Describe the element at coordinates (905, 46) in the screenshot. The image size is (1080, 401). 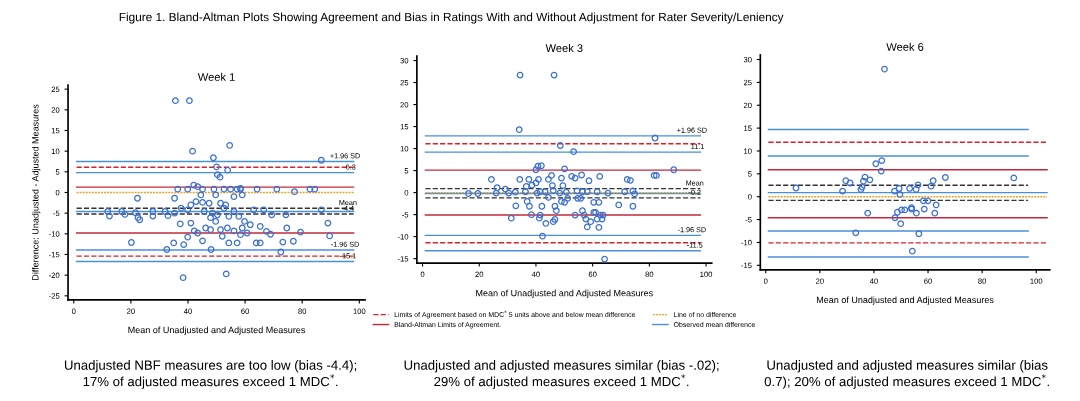
I see `chart-title: Week 6` at that location.